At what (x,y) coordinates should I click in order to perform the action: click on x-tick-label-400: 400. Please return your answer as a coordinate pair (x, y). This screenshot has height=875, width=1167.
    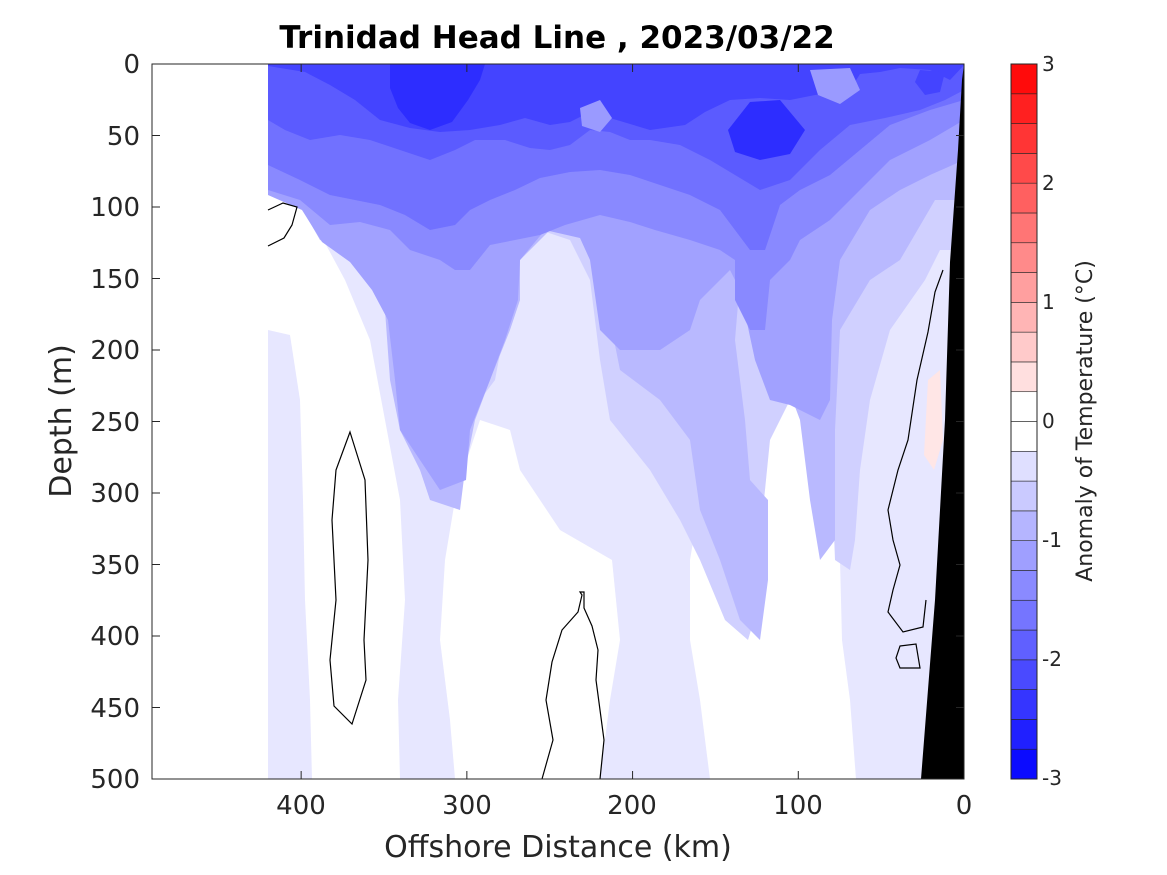
    Looking at the image, I should click on (301, 806).